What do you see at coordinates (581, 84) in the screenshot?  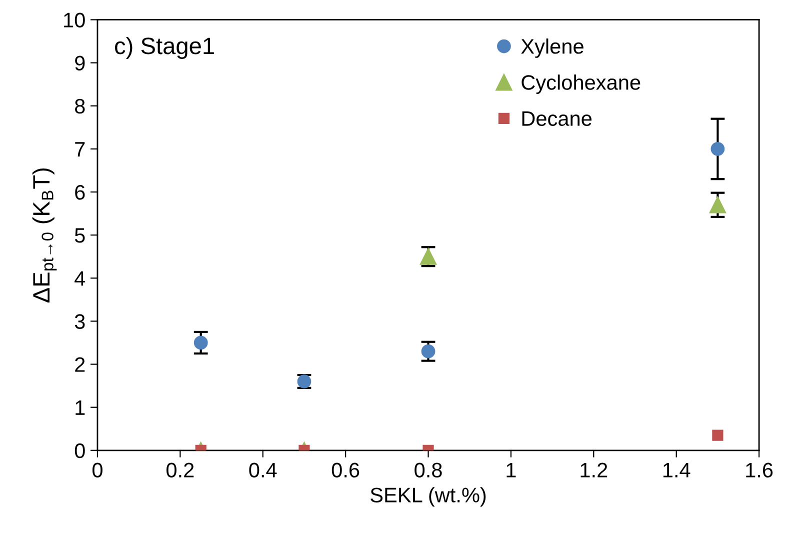 I see `legend-label: Cyclohexane` at bounding box center [581, 84].